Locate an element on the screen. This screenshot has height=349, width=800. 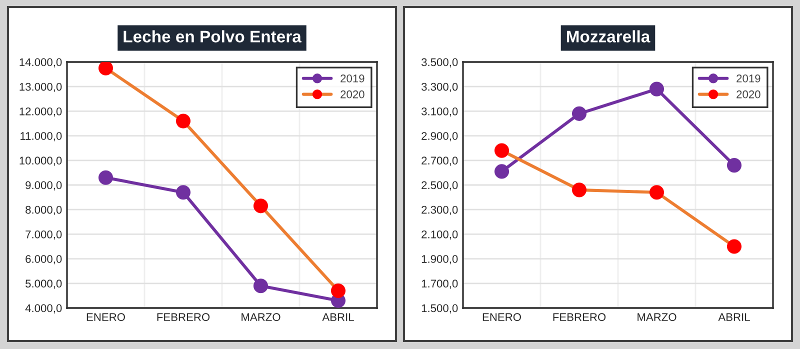
y-tick-label: 2.100,0 is located at coordinates (440, 235).